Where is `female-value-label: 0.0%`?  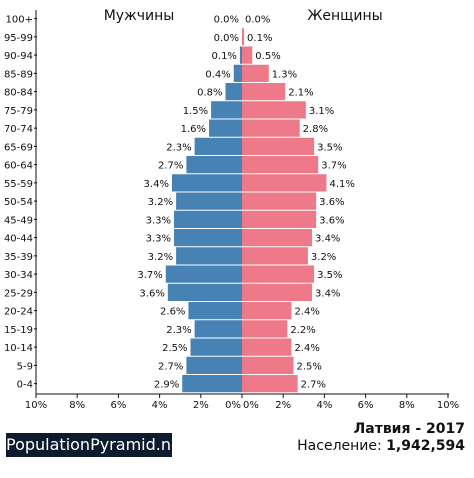
female-value-label: 0.0% is located at coordinates (257, 20).